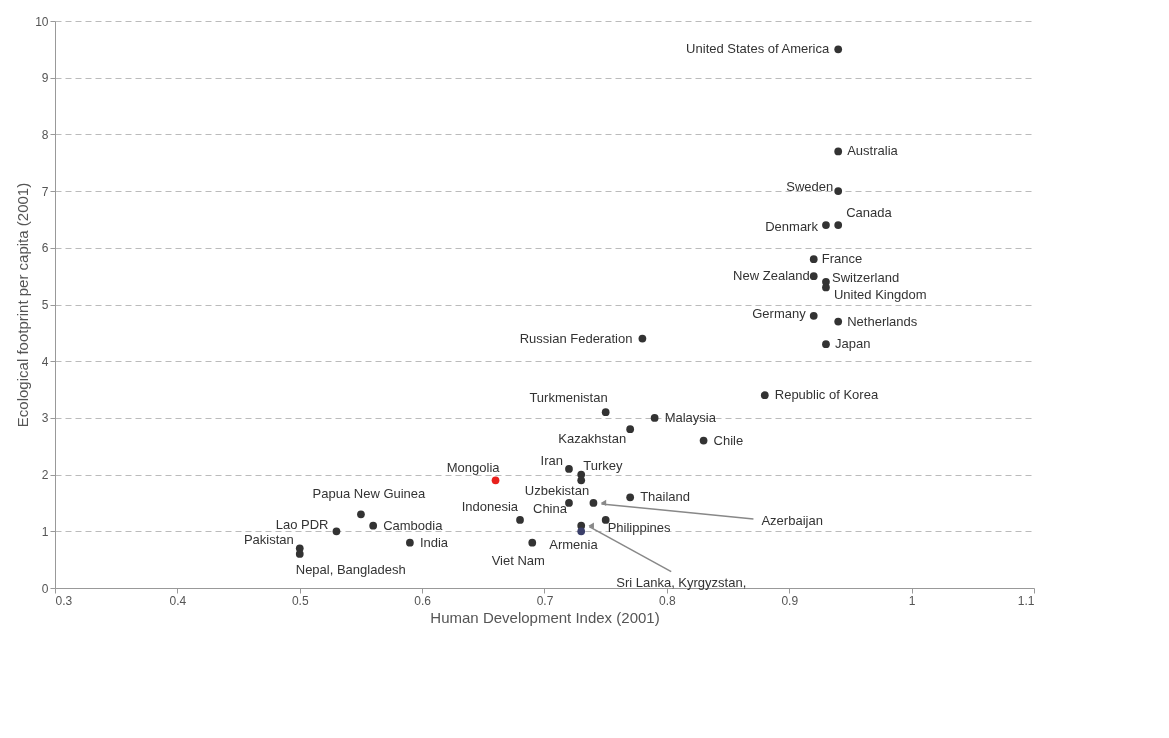 The height and width of the screenshot is (738, 1169). Describe the element at coordinates (681, 582) in the screenshot. I see `annotation: Sri Lanka, Kyrgyzstan,` at that location.